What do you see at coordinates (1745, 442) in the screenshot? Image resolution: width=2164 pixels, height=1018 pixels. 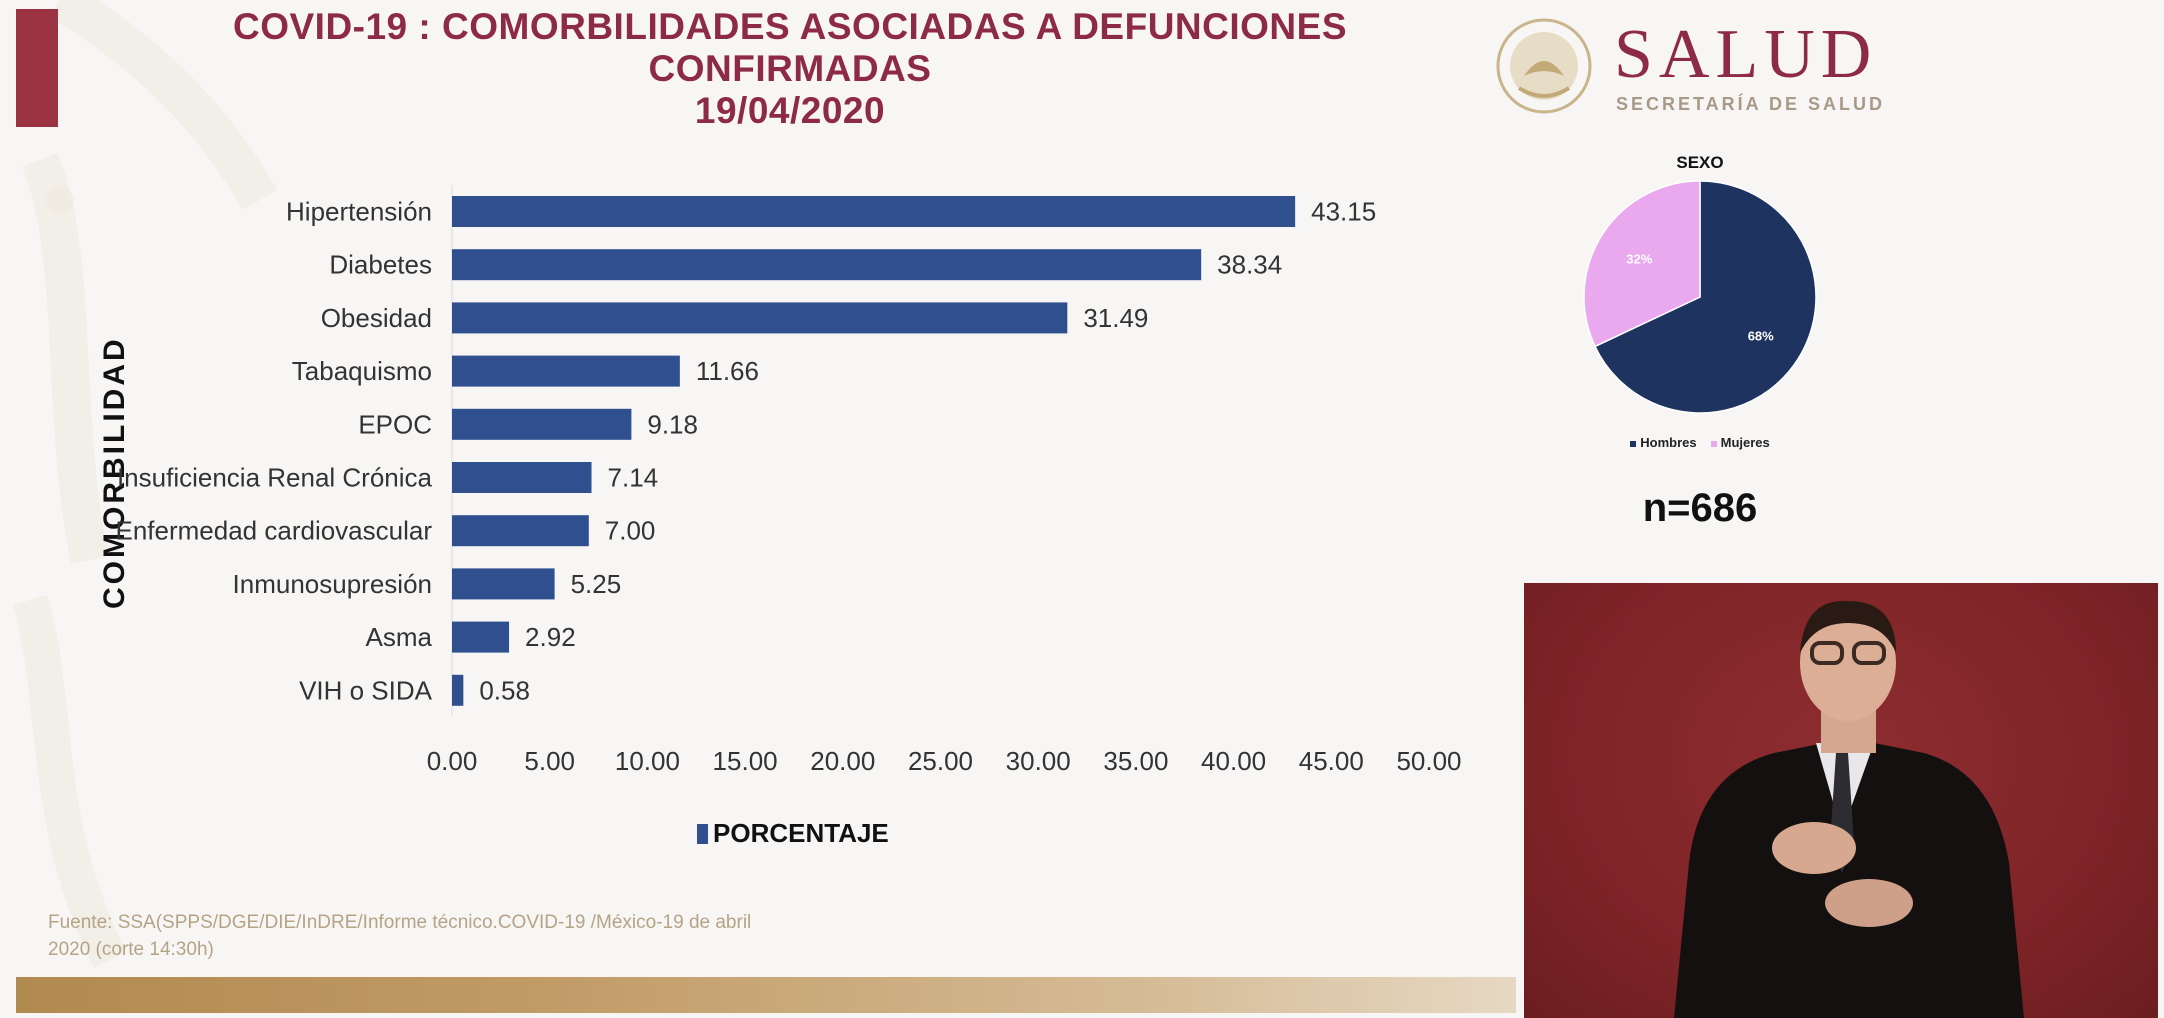 I see `legend-label-mujeres: Mujeres` at bounding box center [1745, 442].